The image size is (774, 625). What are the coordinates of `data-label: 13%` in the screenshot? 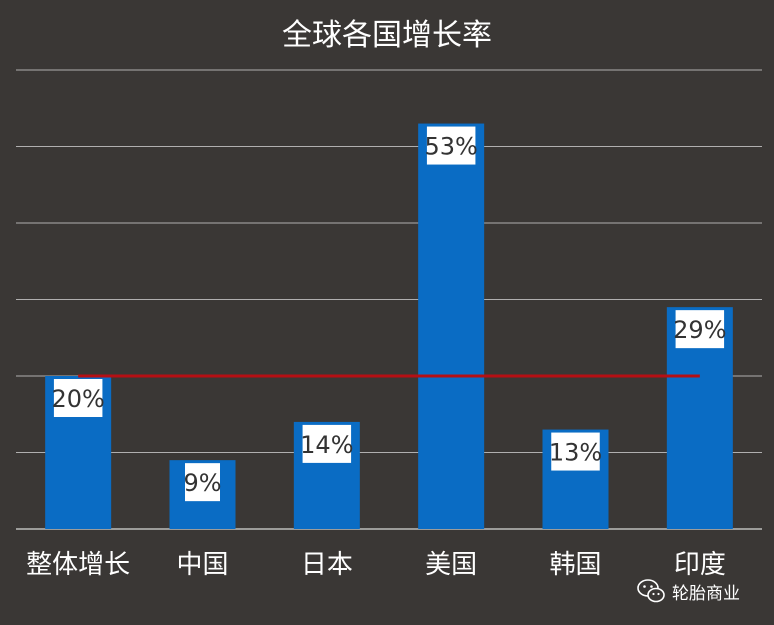 It's located at (575, 453).